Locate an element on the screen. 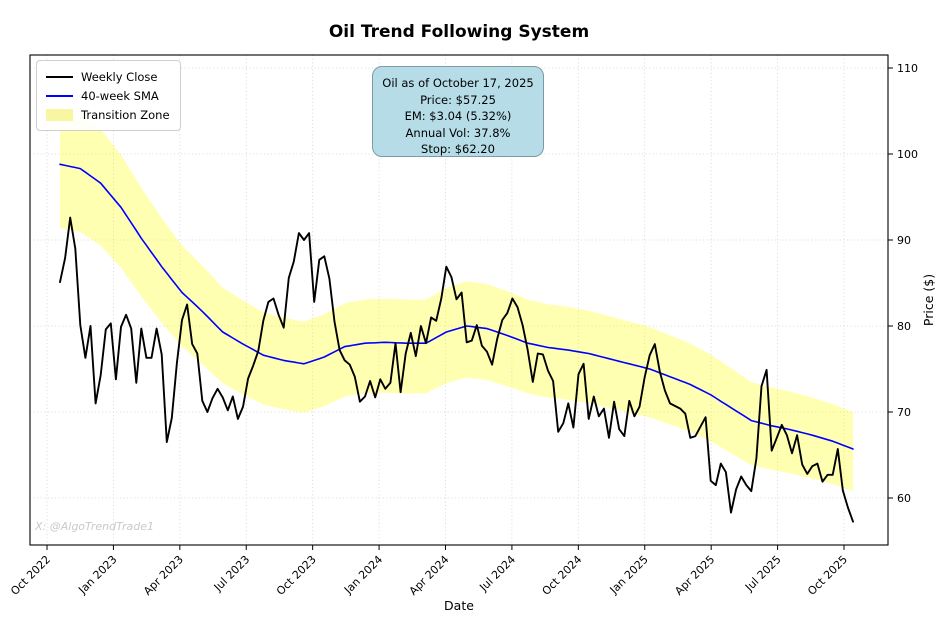 This screenshot has width=946, height=620. y-tick-label: 60 is located at coordinates (904, 498).